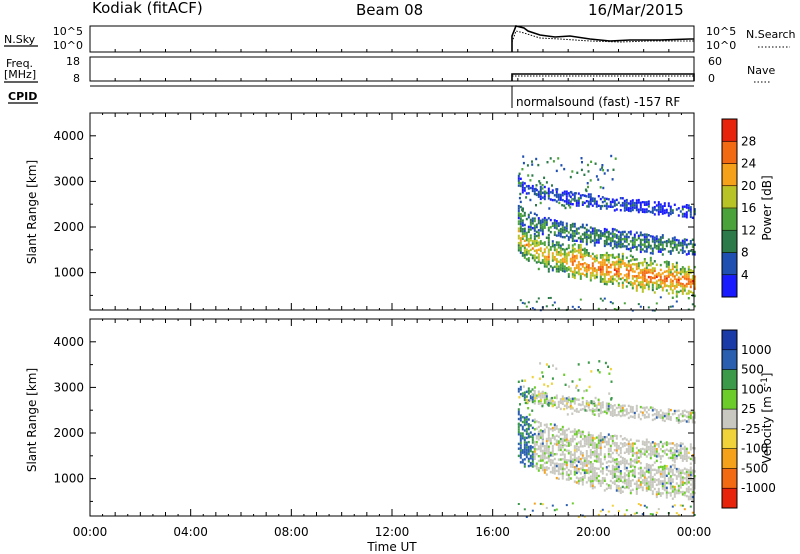  Describe the element at coordinates (32, 212) in the screenshot. I see `power-y-label: Slant Range [km]` at that location.